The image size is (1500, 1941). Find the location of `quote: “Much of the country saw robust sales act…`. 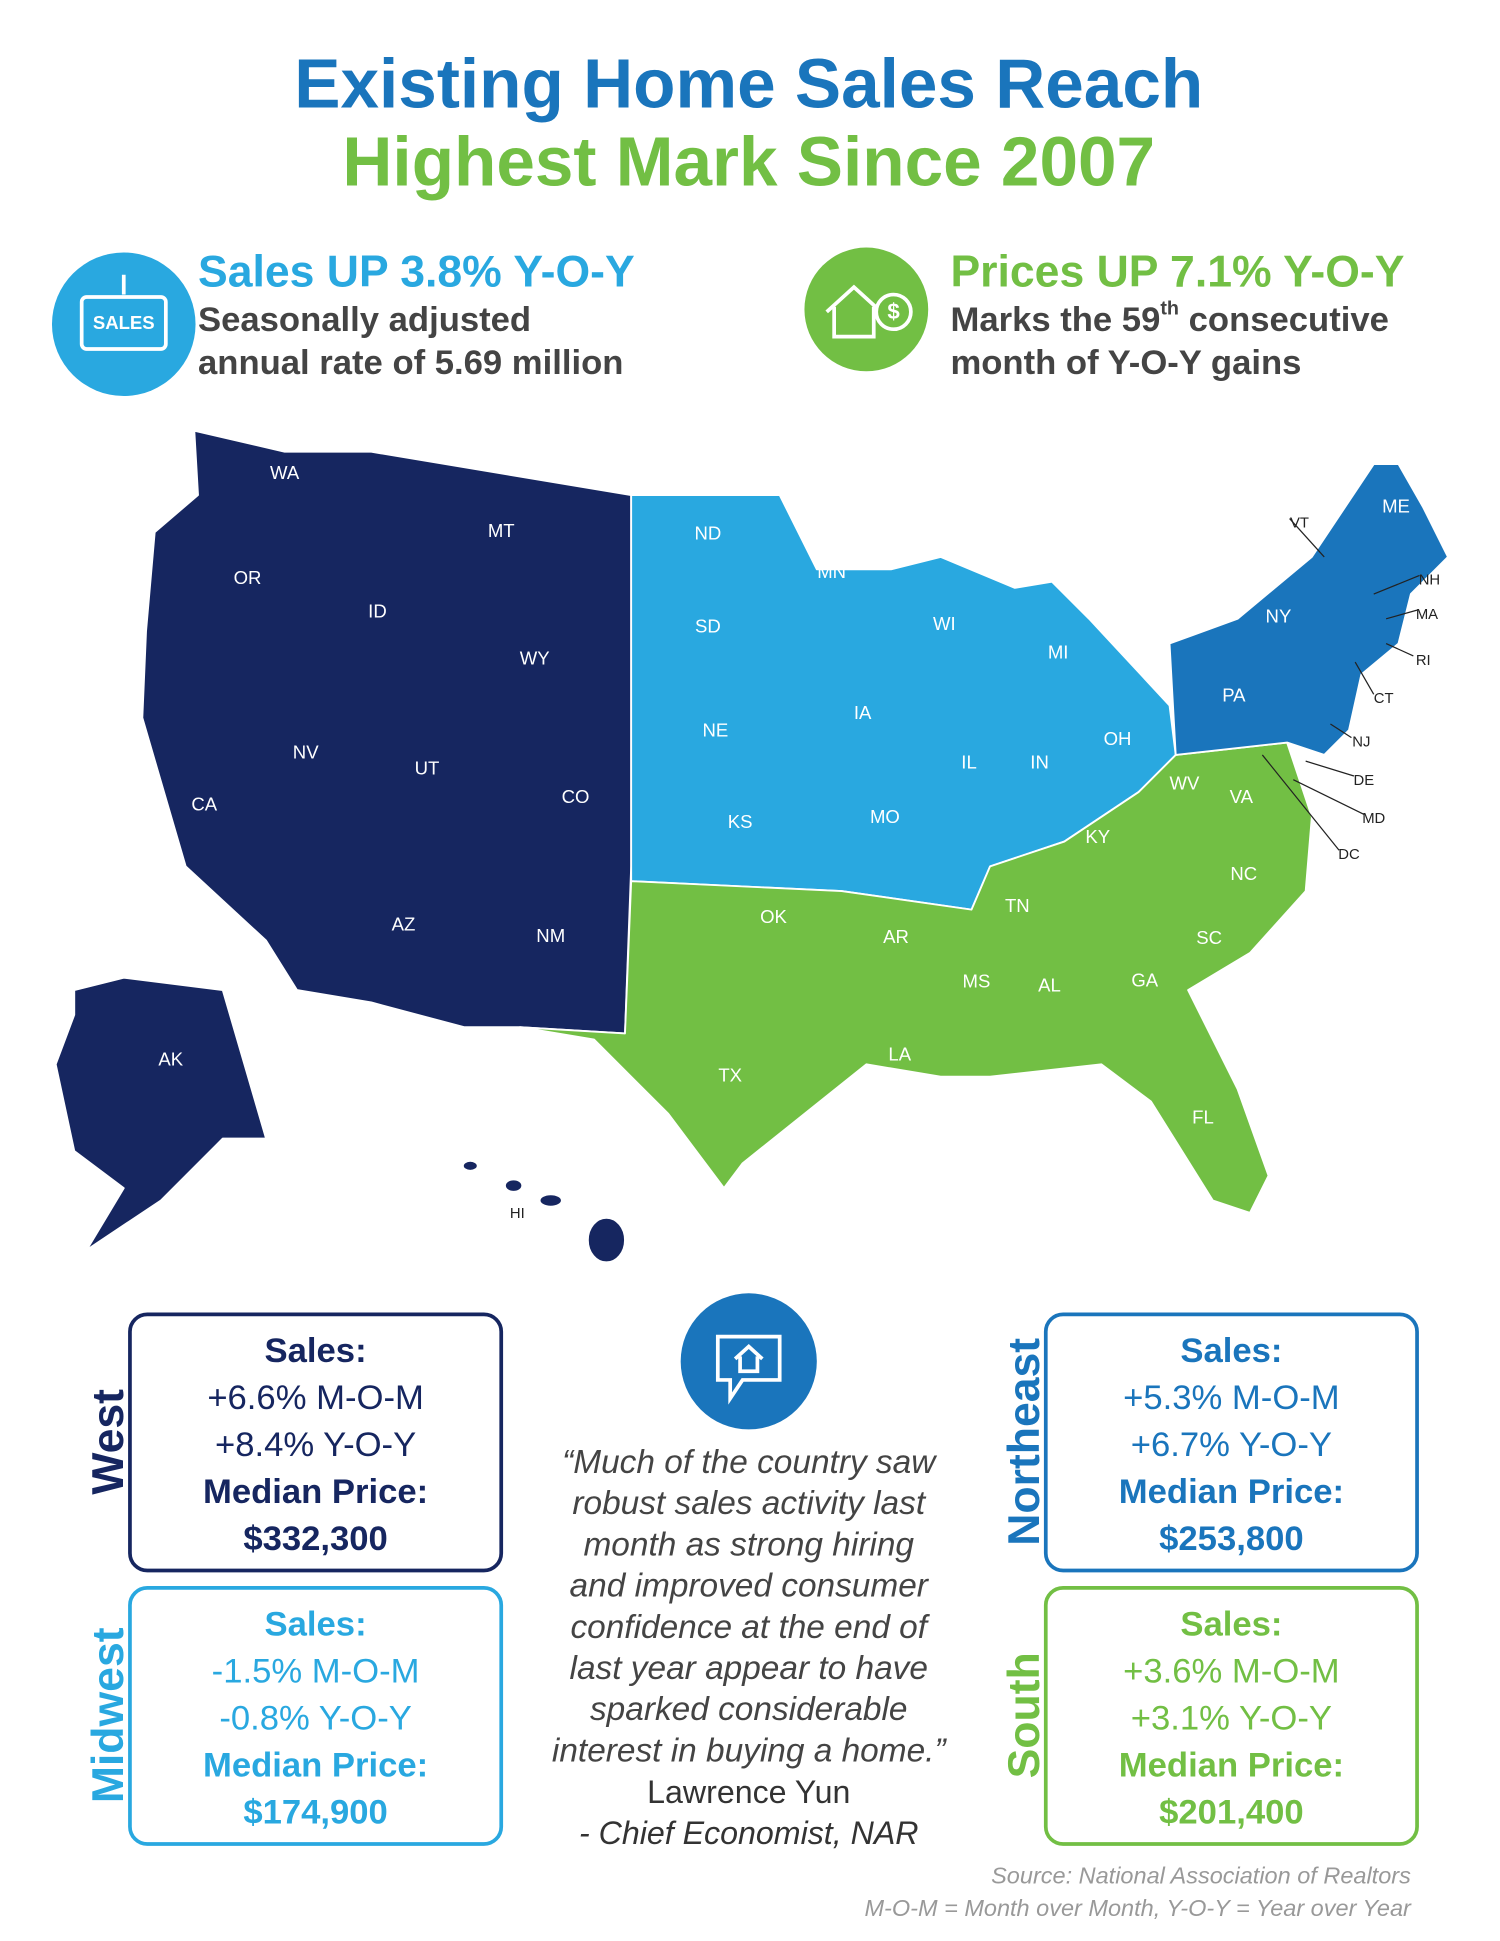

quote: “Much of the country saw robust sales act… is located at coordinates (750, 1647).